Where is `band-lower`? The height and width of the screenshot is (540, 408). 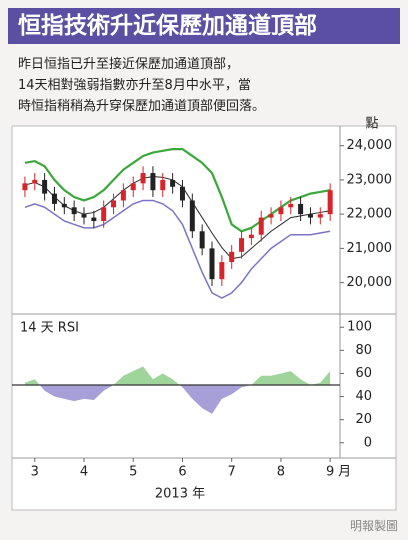
band-lower is located at coordinates (177, 249).